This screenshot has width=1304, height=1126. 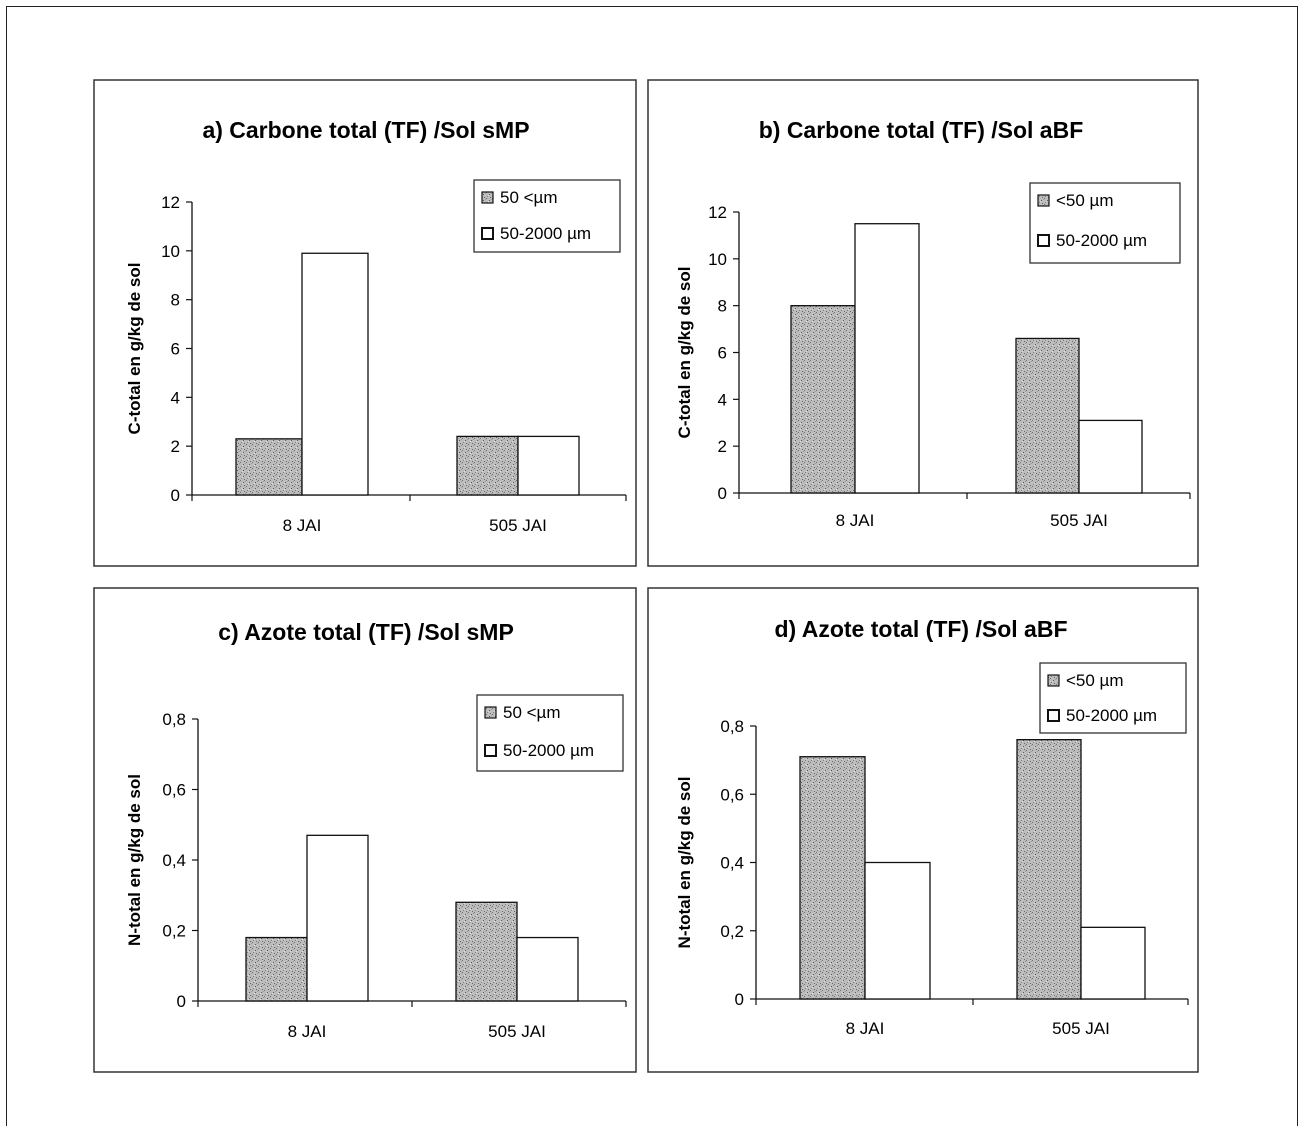 I want to click on panel-b-legend-swatch-fine, so click(x=1043, y=200).